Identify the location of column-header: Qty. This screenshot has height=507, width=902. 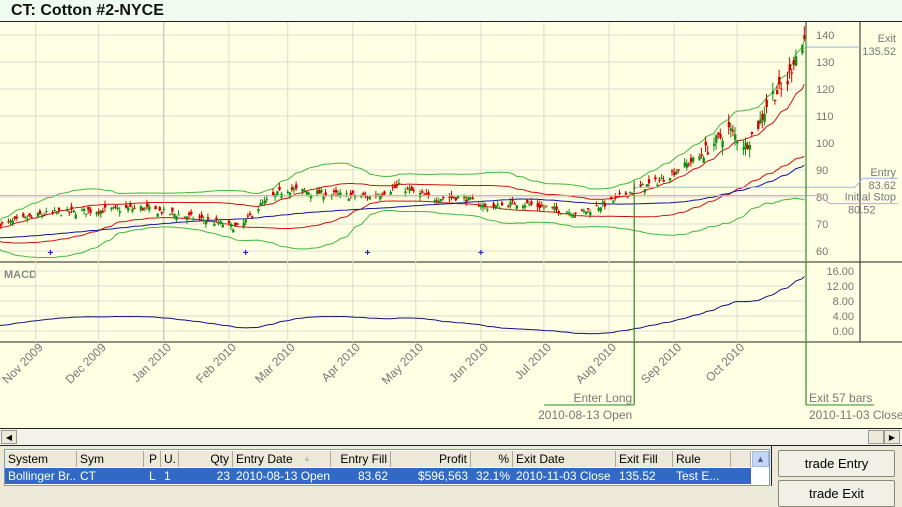
(206, 459).